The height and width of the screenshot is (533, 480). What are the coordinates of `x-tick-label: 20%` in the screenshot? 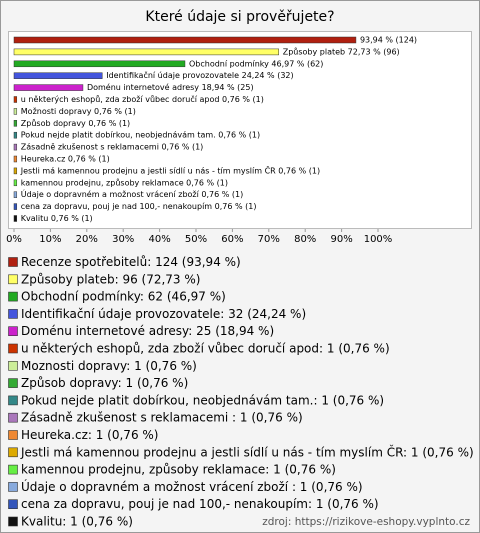 It's located at (87, 239).